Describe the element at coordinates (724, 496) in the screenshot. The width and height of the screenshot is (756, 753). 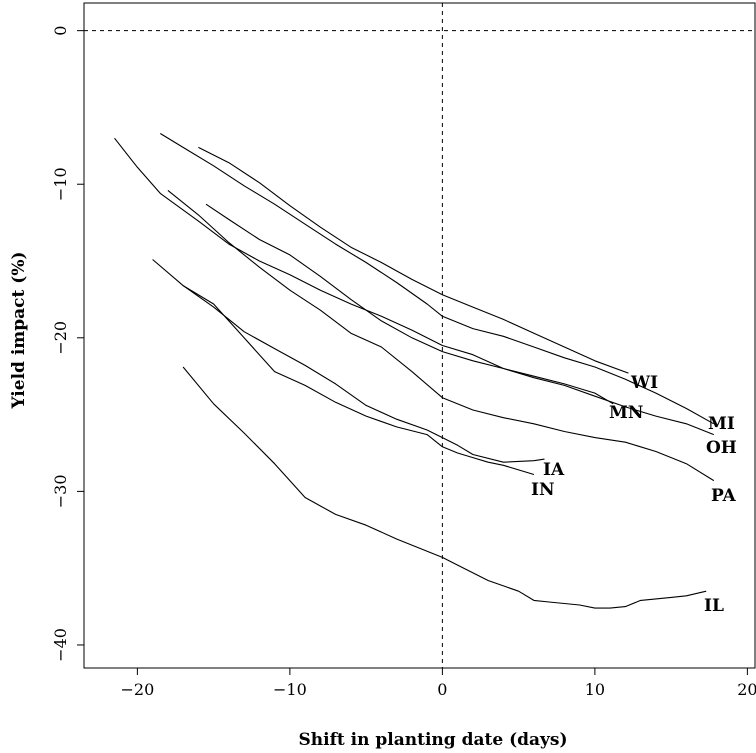
I see `series-label-pa: PA` at that location.